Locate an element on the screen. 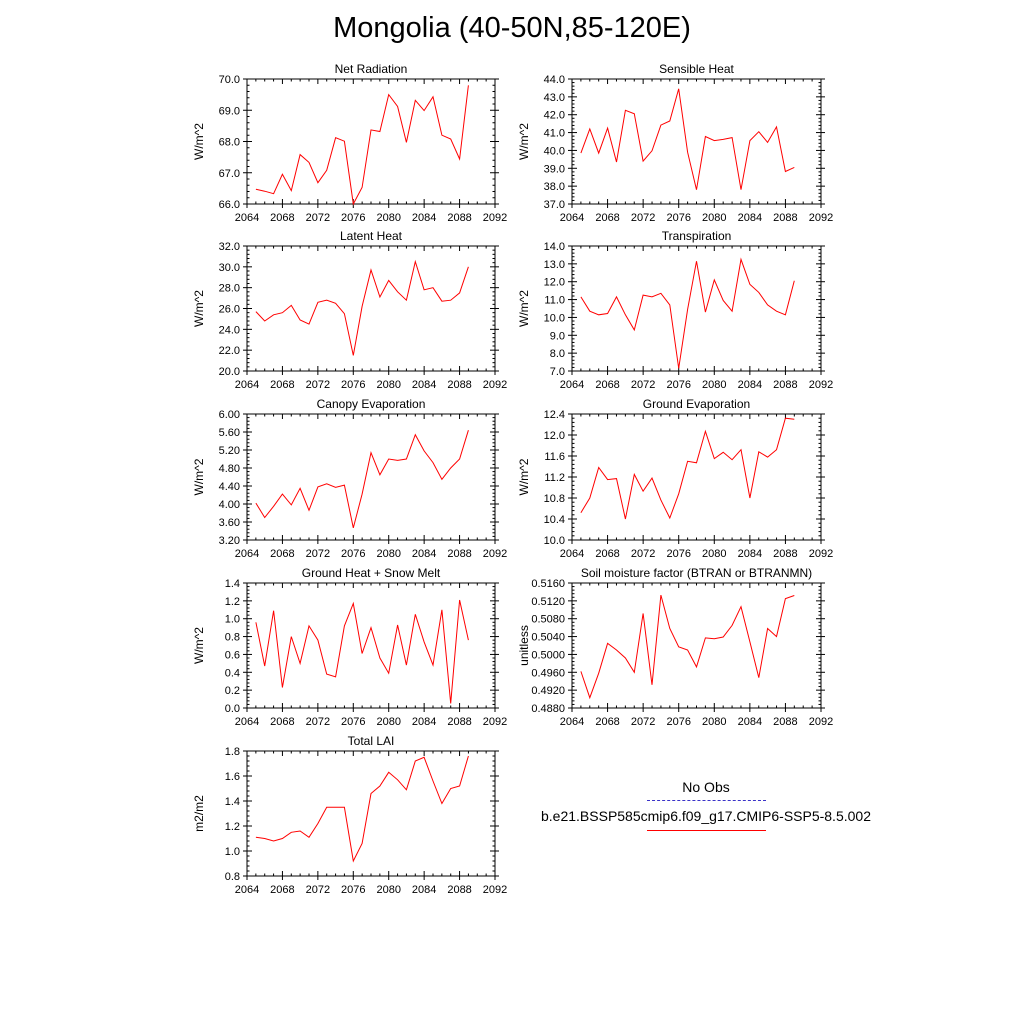  chart-title: Ground Heat + Snow Melt is located at coordinates (371, 573).